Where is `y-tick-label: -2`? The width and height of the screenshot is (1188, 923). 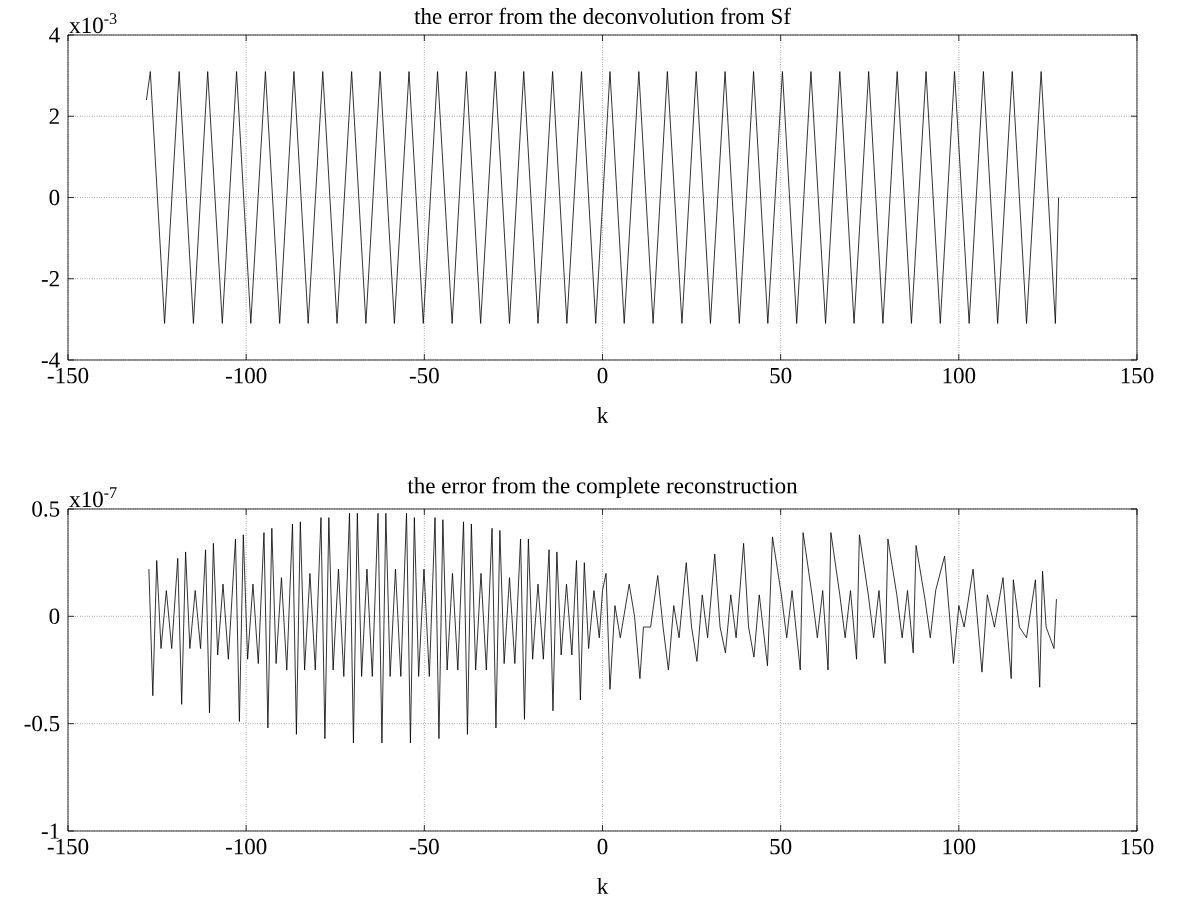 y-tick-label: -2 is located at coordinates (50, 279).